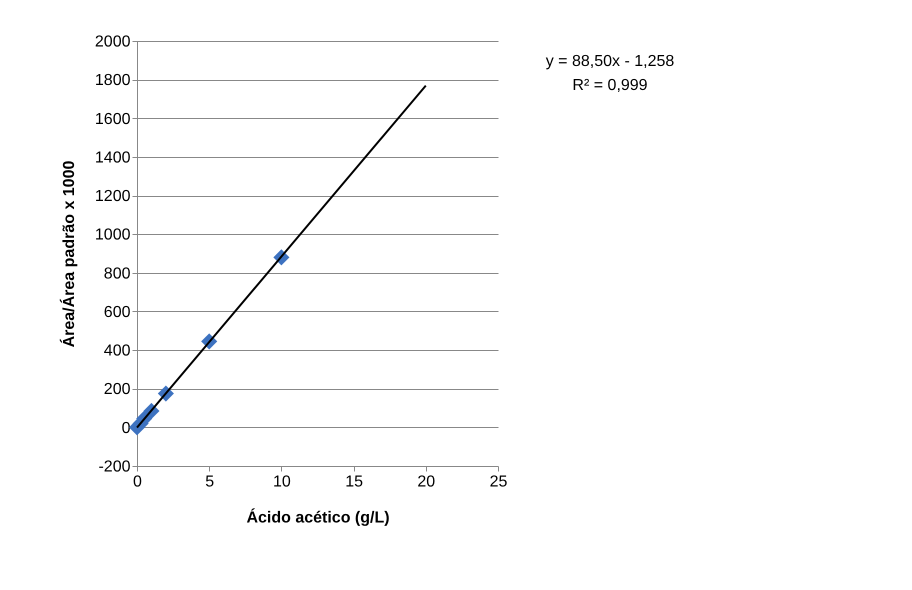  What do you see at coordinates (137, 482) in the screenshot?
I see `x-tick-label: 0` at bounding box center [137, 482].